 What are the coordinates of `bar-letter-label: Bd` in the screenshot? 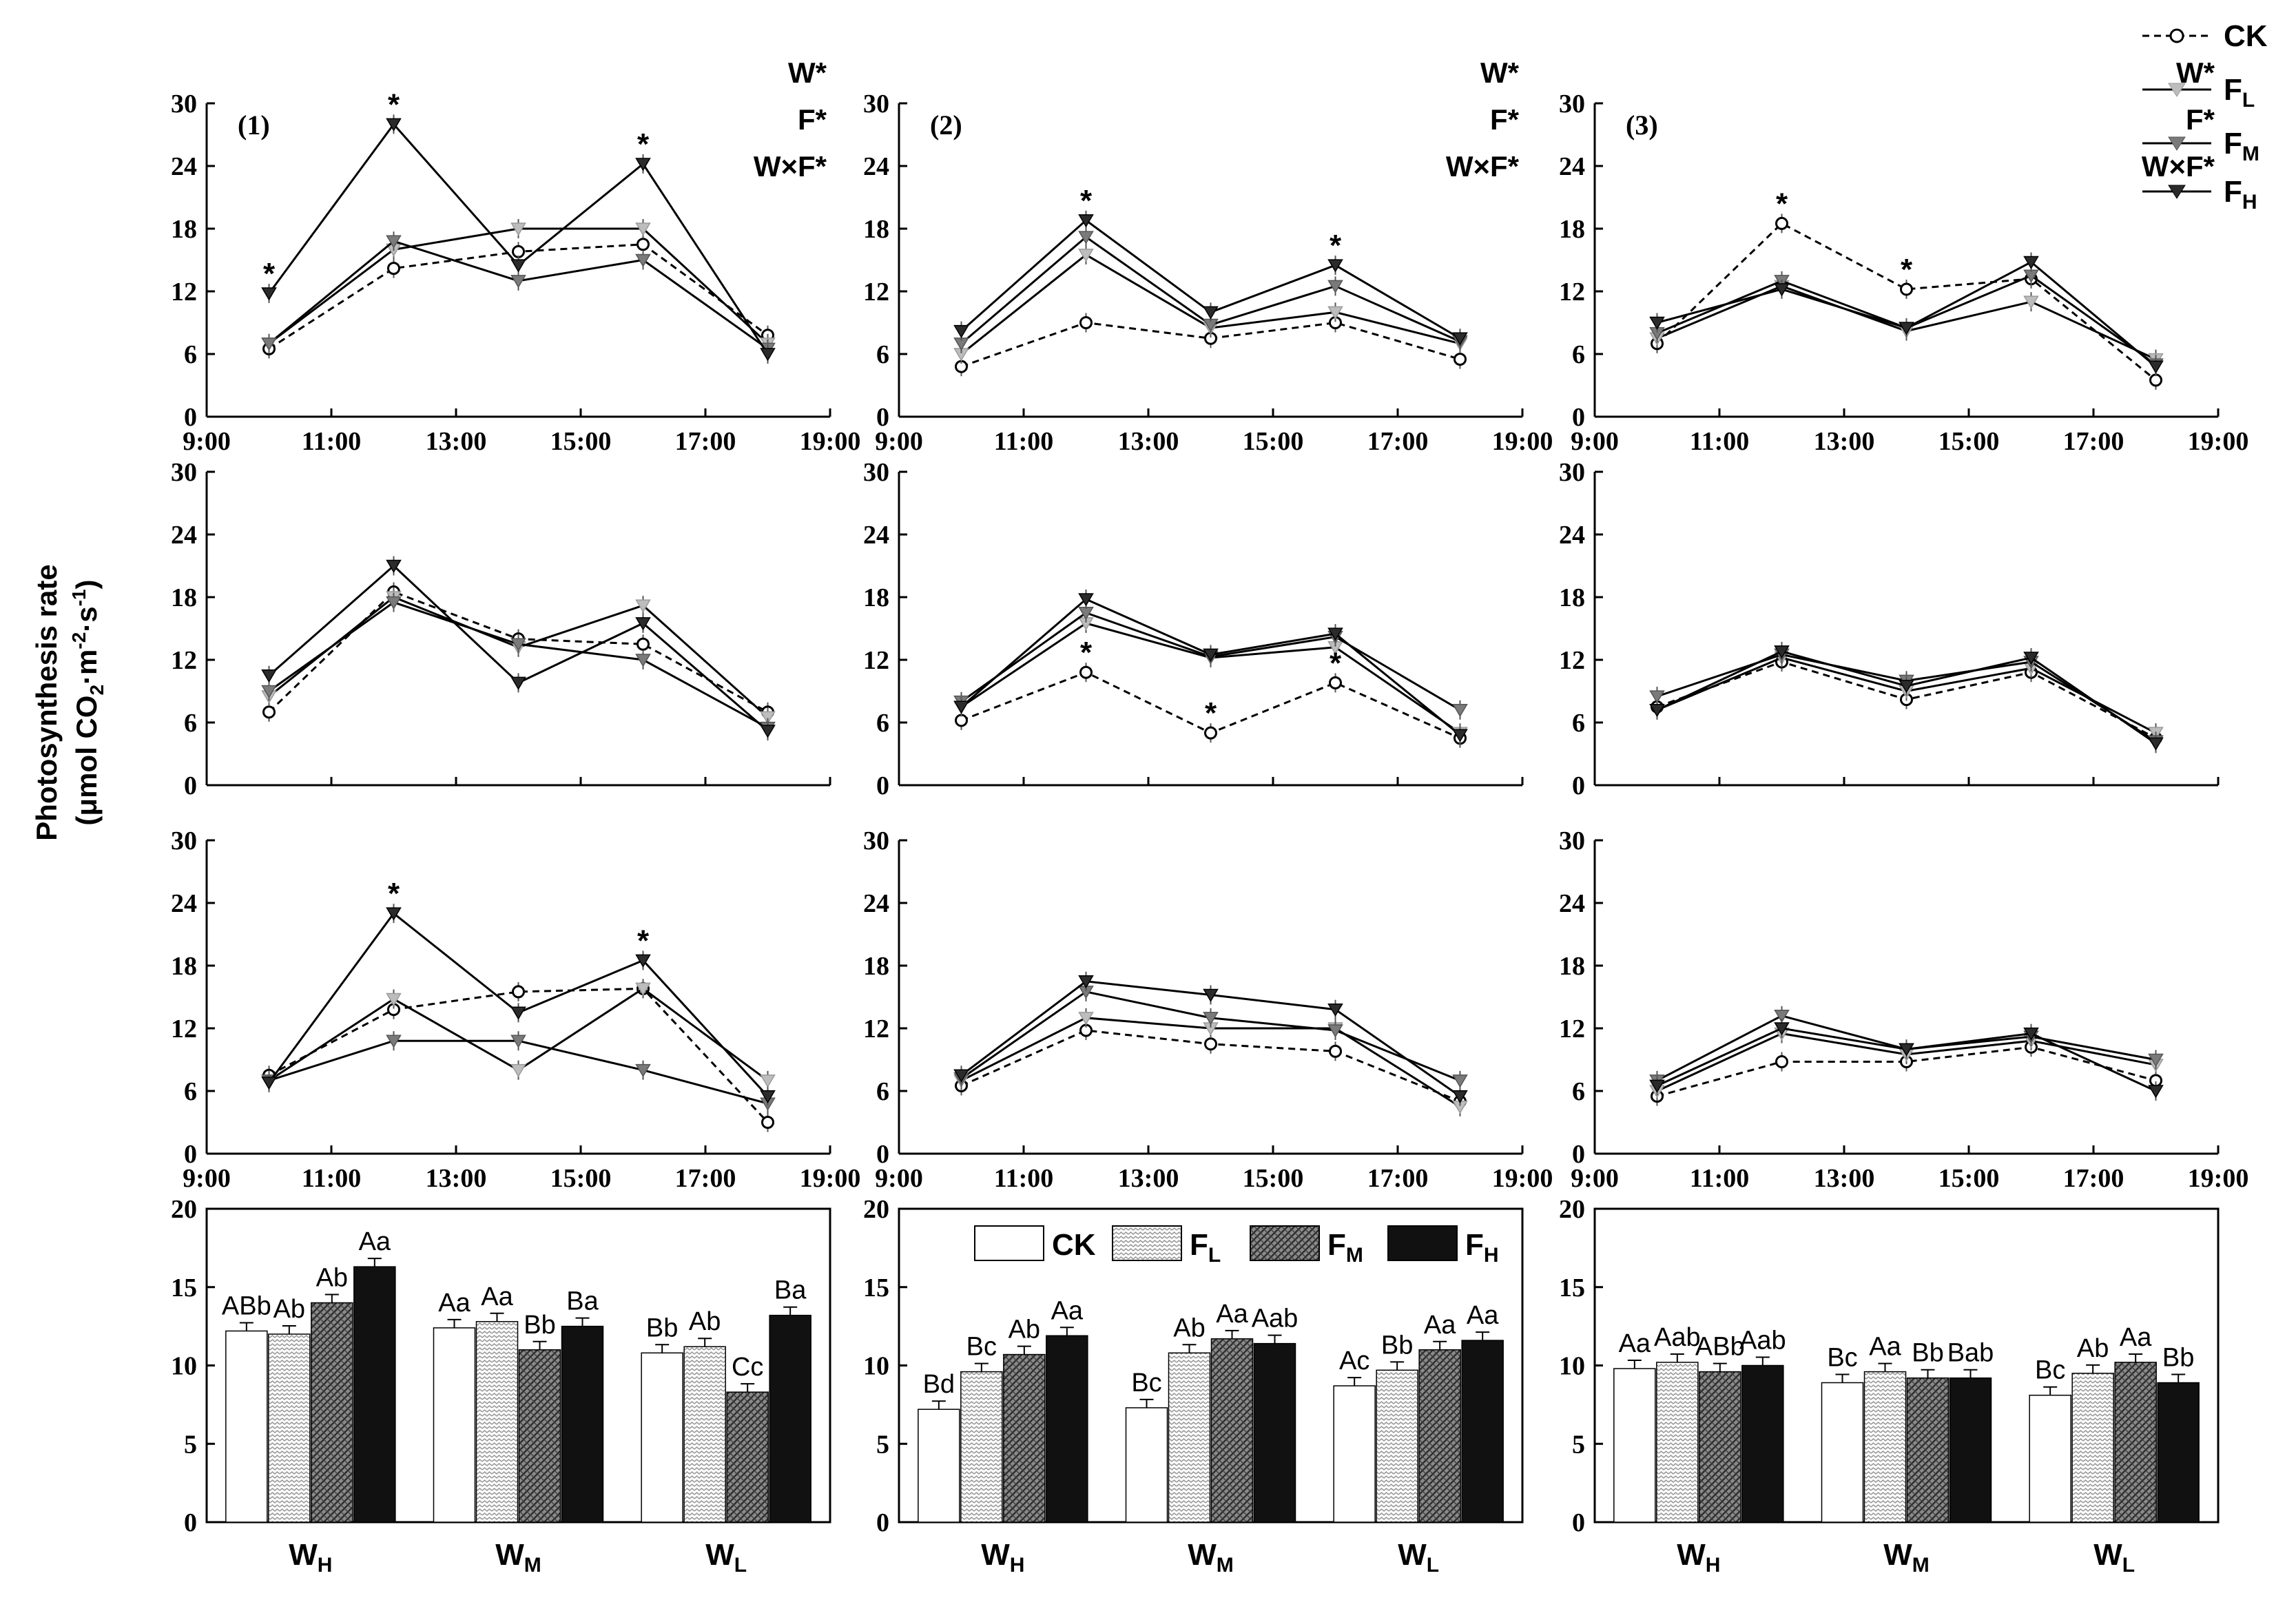 It's located at (939, 1384).